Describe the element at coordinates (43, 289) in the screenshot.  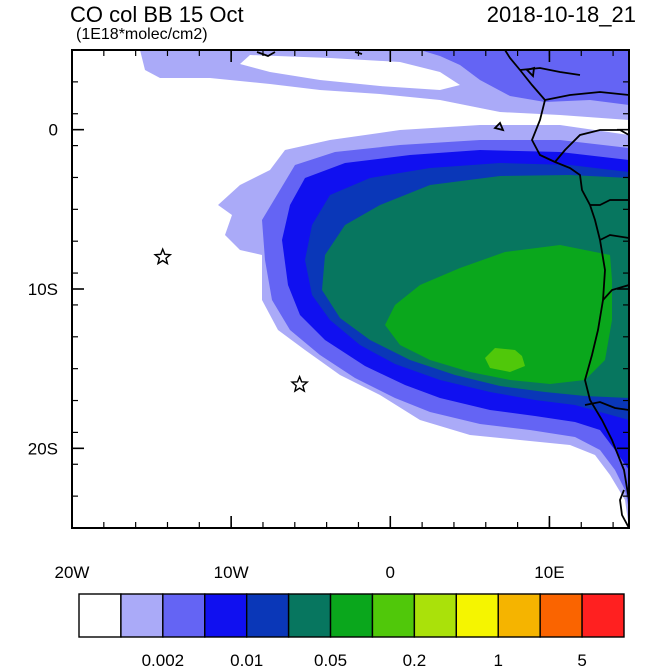
I see `y-tick-label: 10S` at that location.